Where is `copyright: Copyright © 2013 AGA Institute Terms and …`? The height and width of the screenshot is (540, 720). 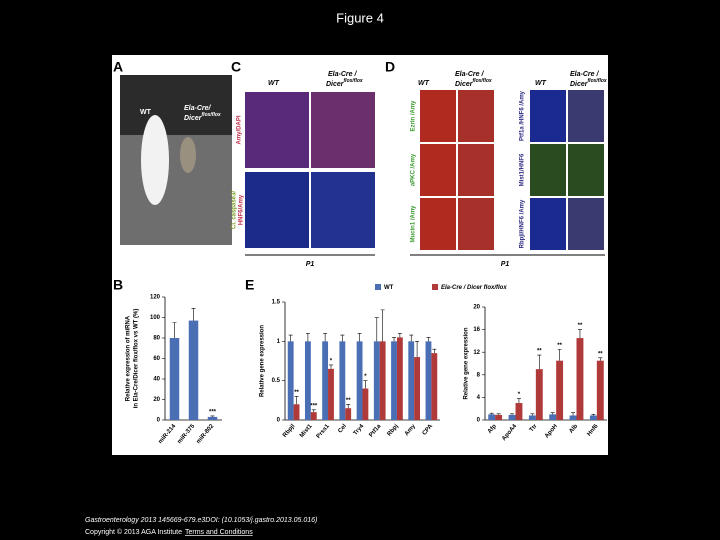 copyright: Copyright © 2013 AGA Institute Terms and … is located at coordinates (169, 532).